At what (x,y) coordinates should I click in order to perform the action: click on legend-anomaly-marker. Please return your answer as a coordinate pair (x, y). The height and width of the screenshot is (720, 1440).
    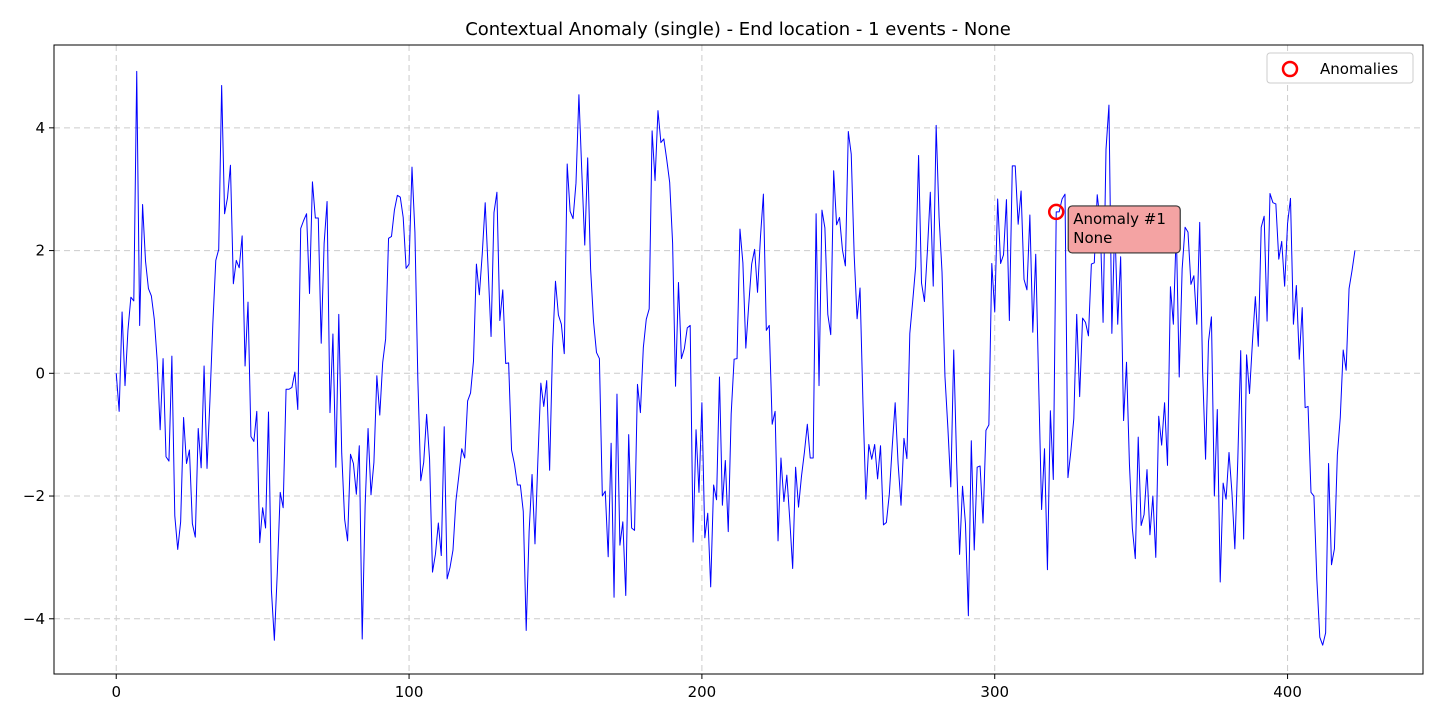
    Looking at the image, I should click on (1290, 69).